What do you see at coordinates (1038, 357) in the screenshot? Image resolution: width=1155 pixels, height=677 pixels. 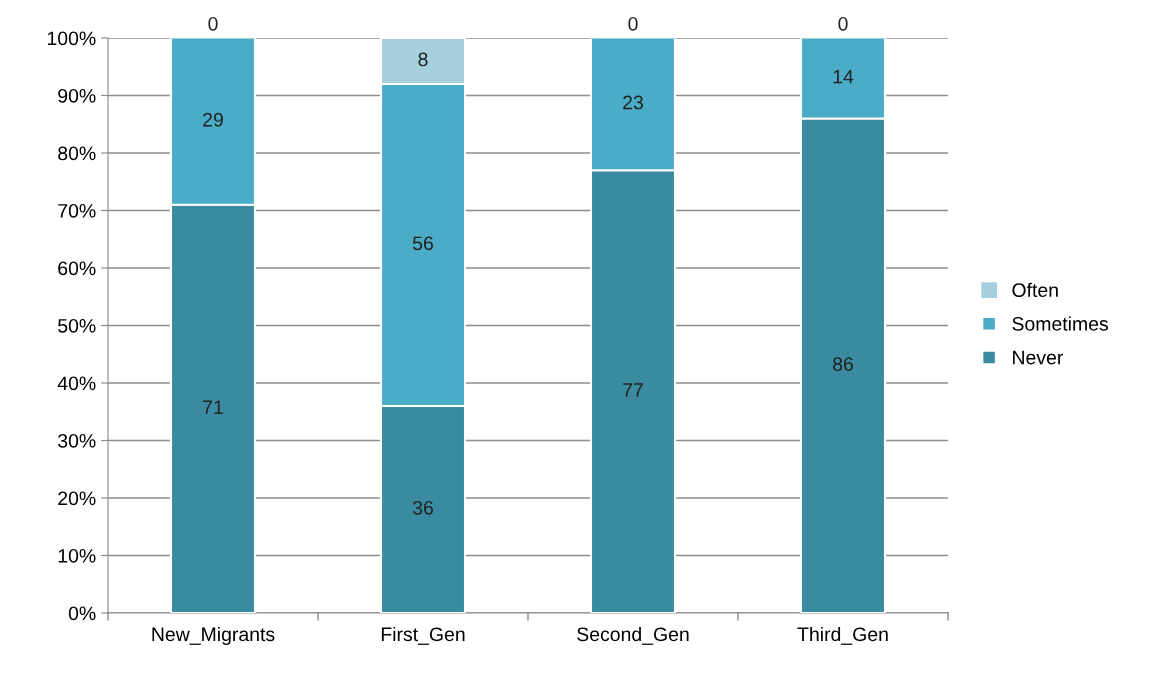 I see `legend-label: Never` at bounding box center [1038, 357].